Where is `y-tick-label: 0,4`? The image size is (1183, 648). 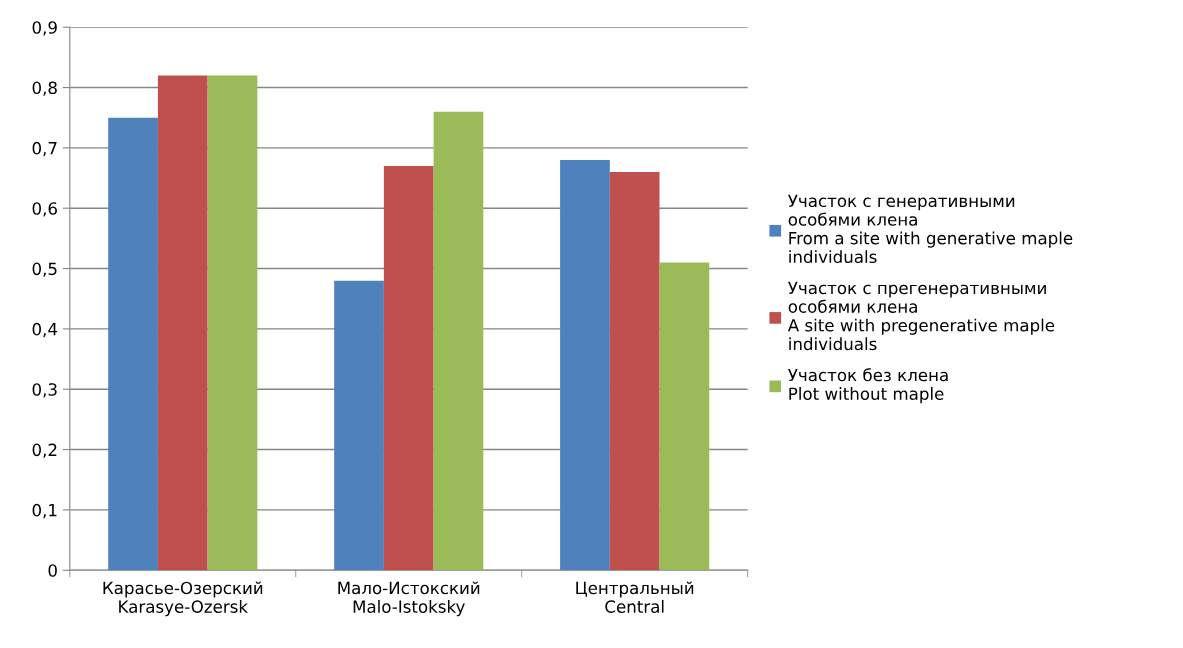 y-tick-label: 0,4 is located at coordinates (45, 330).